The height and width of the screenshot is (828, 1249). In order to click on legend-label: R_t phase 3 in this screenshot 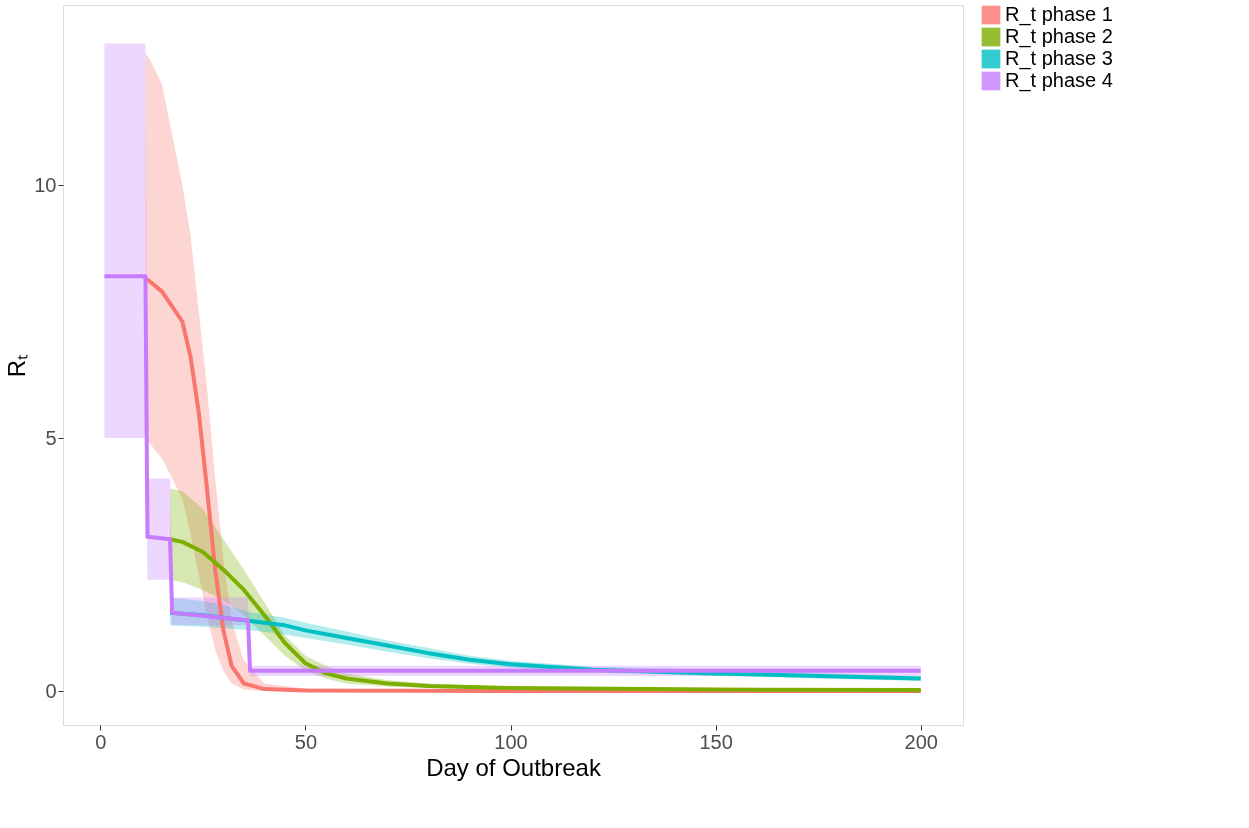, I will do `click(1059, 58)`.